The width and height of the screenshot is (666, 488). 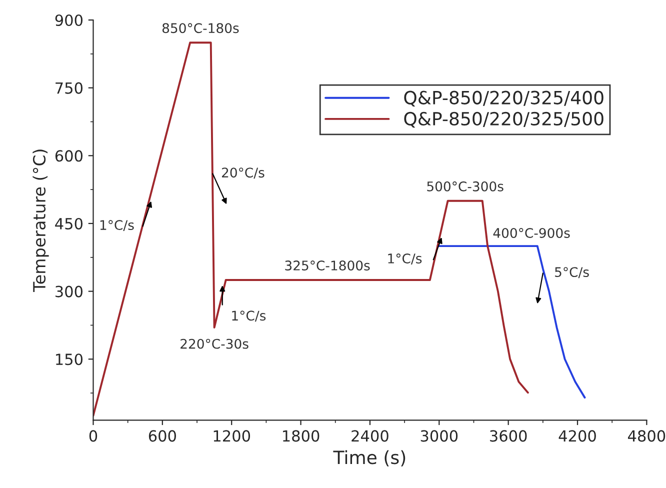 I want to click on y-axis-title: Temperature (°C), so click(x=40, y=221).